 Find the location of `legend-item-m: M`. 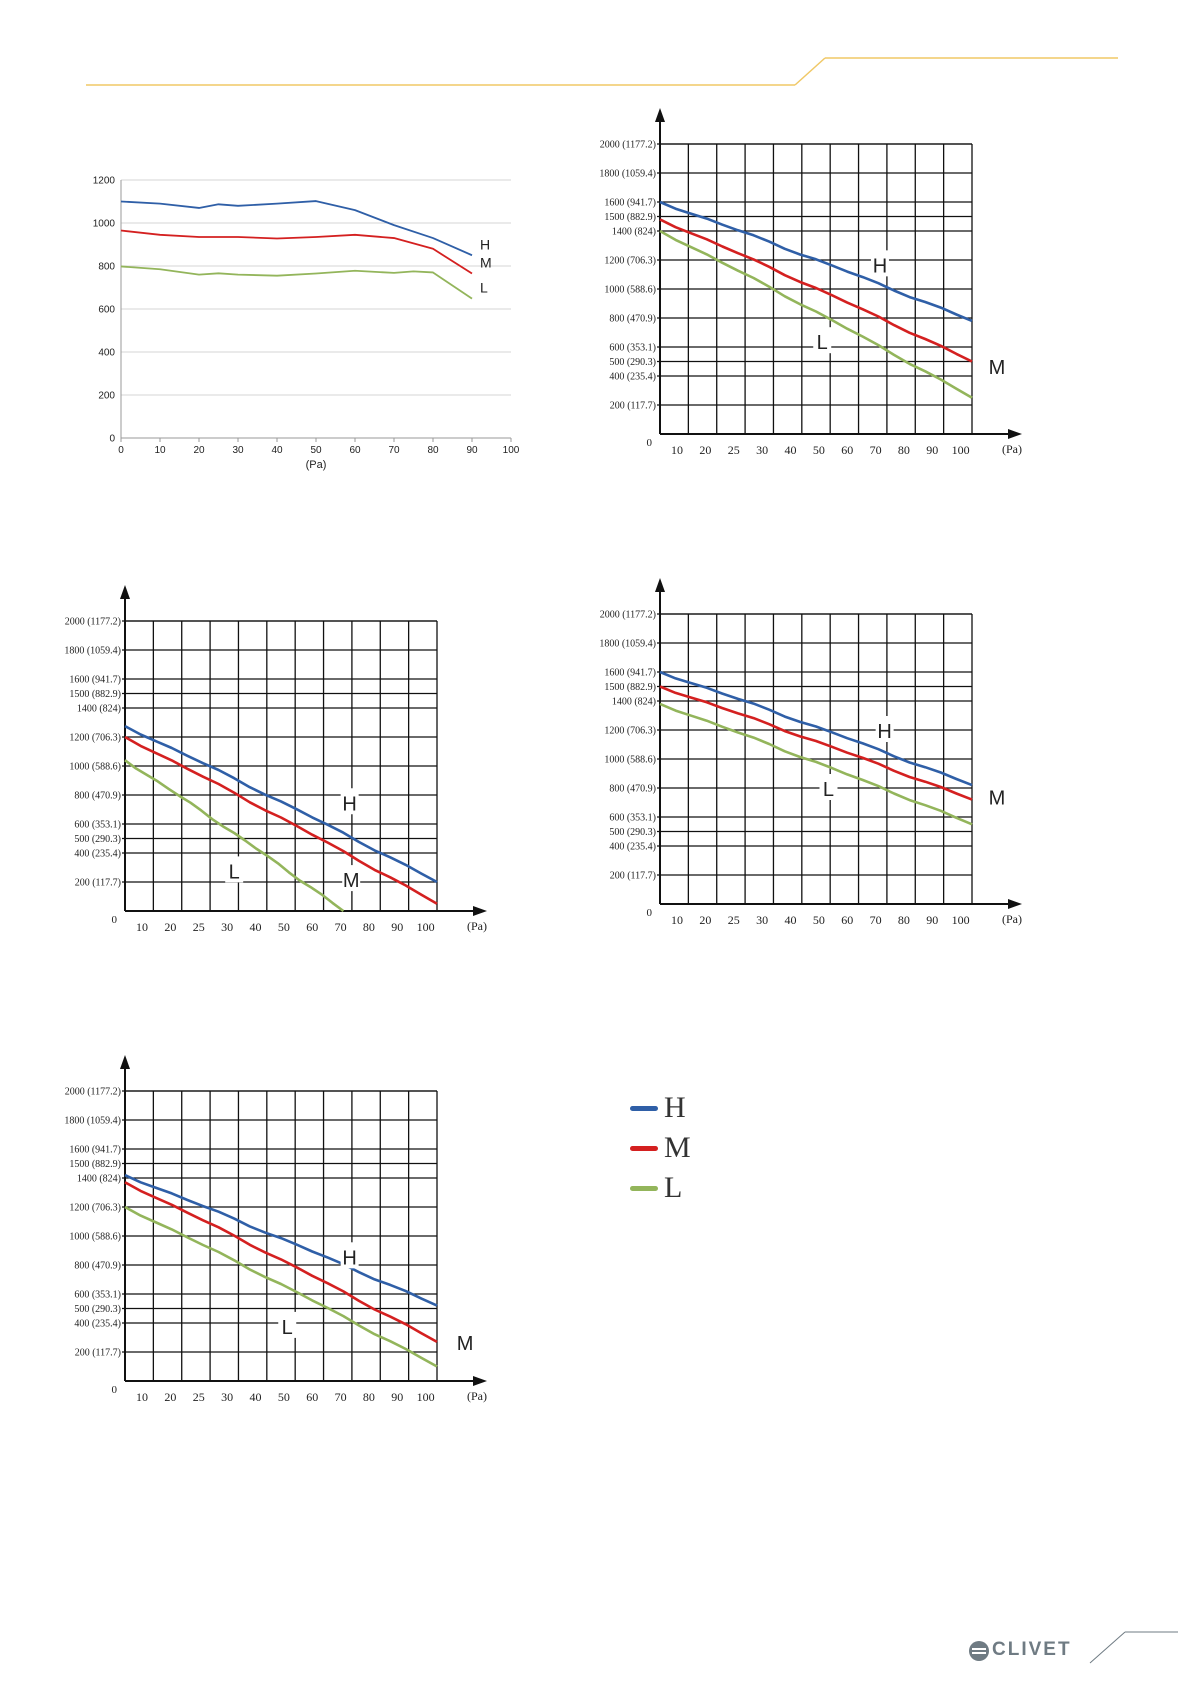

legend-item-m: M is located at coordinates (660, 1148).